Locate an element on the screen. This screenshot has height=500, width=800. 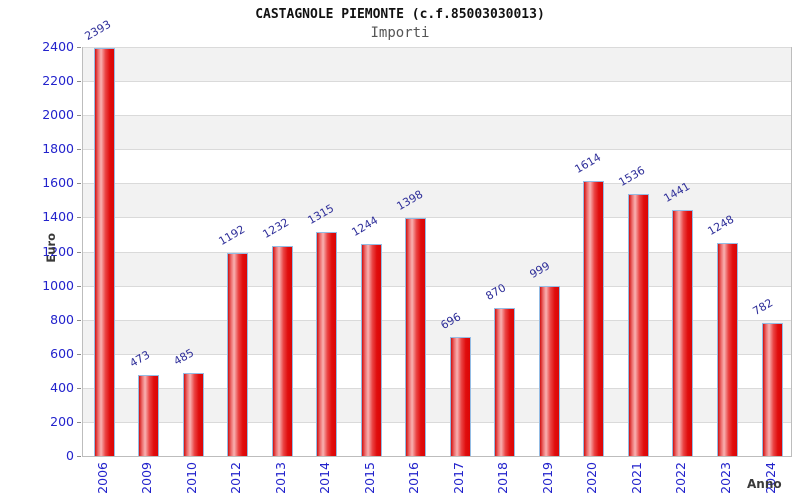
x-tick-label: 2014 is located at coordinates (325, 478).